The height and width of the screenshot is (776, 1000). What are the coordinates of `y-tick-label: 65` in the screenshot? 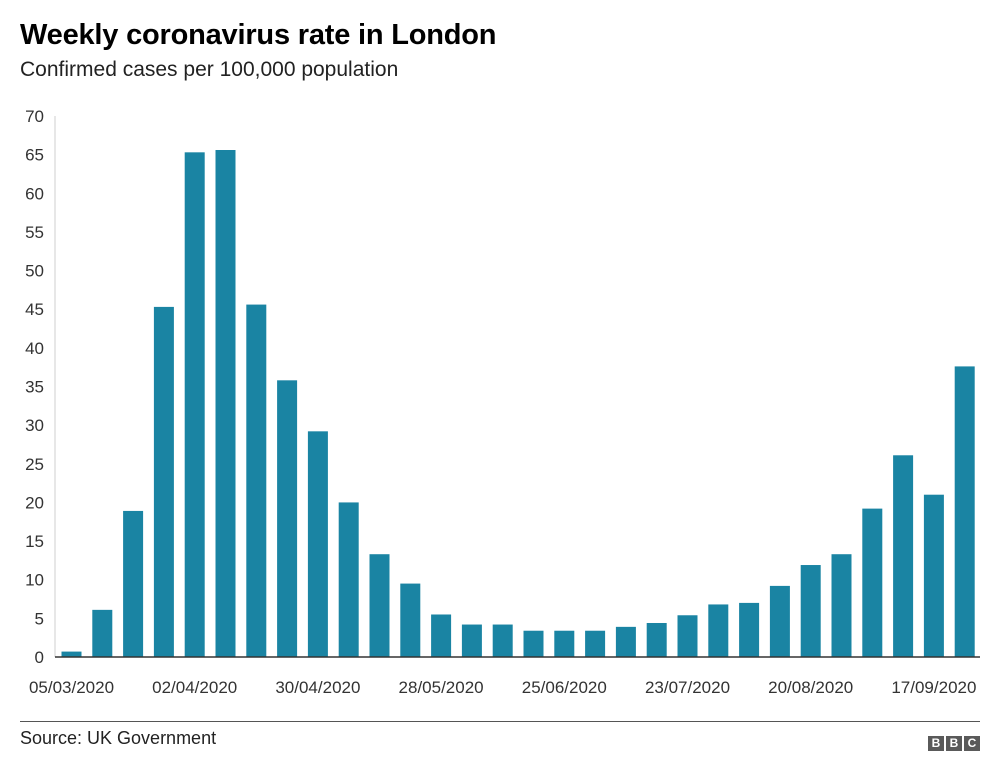 It's located at (34, 155).